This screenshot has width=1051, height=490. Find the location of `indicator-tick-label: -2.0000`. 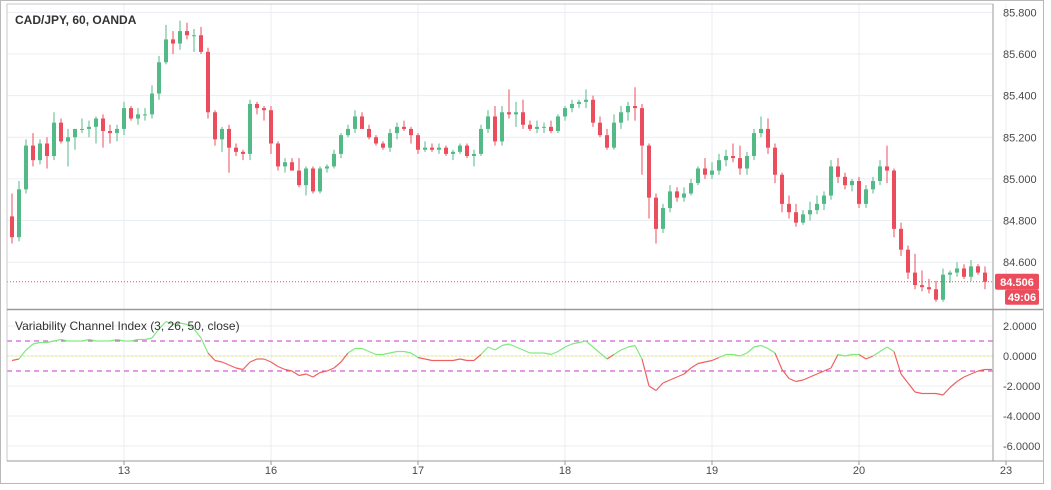

indicator-tick-label: -2.0000 is located at coordinates (1021, 387).